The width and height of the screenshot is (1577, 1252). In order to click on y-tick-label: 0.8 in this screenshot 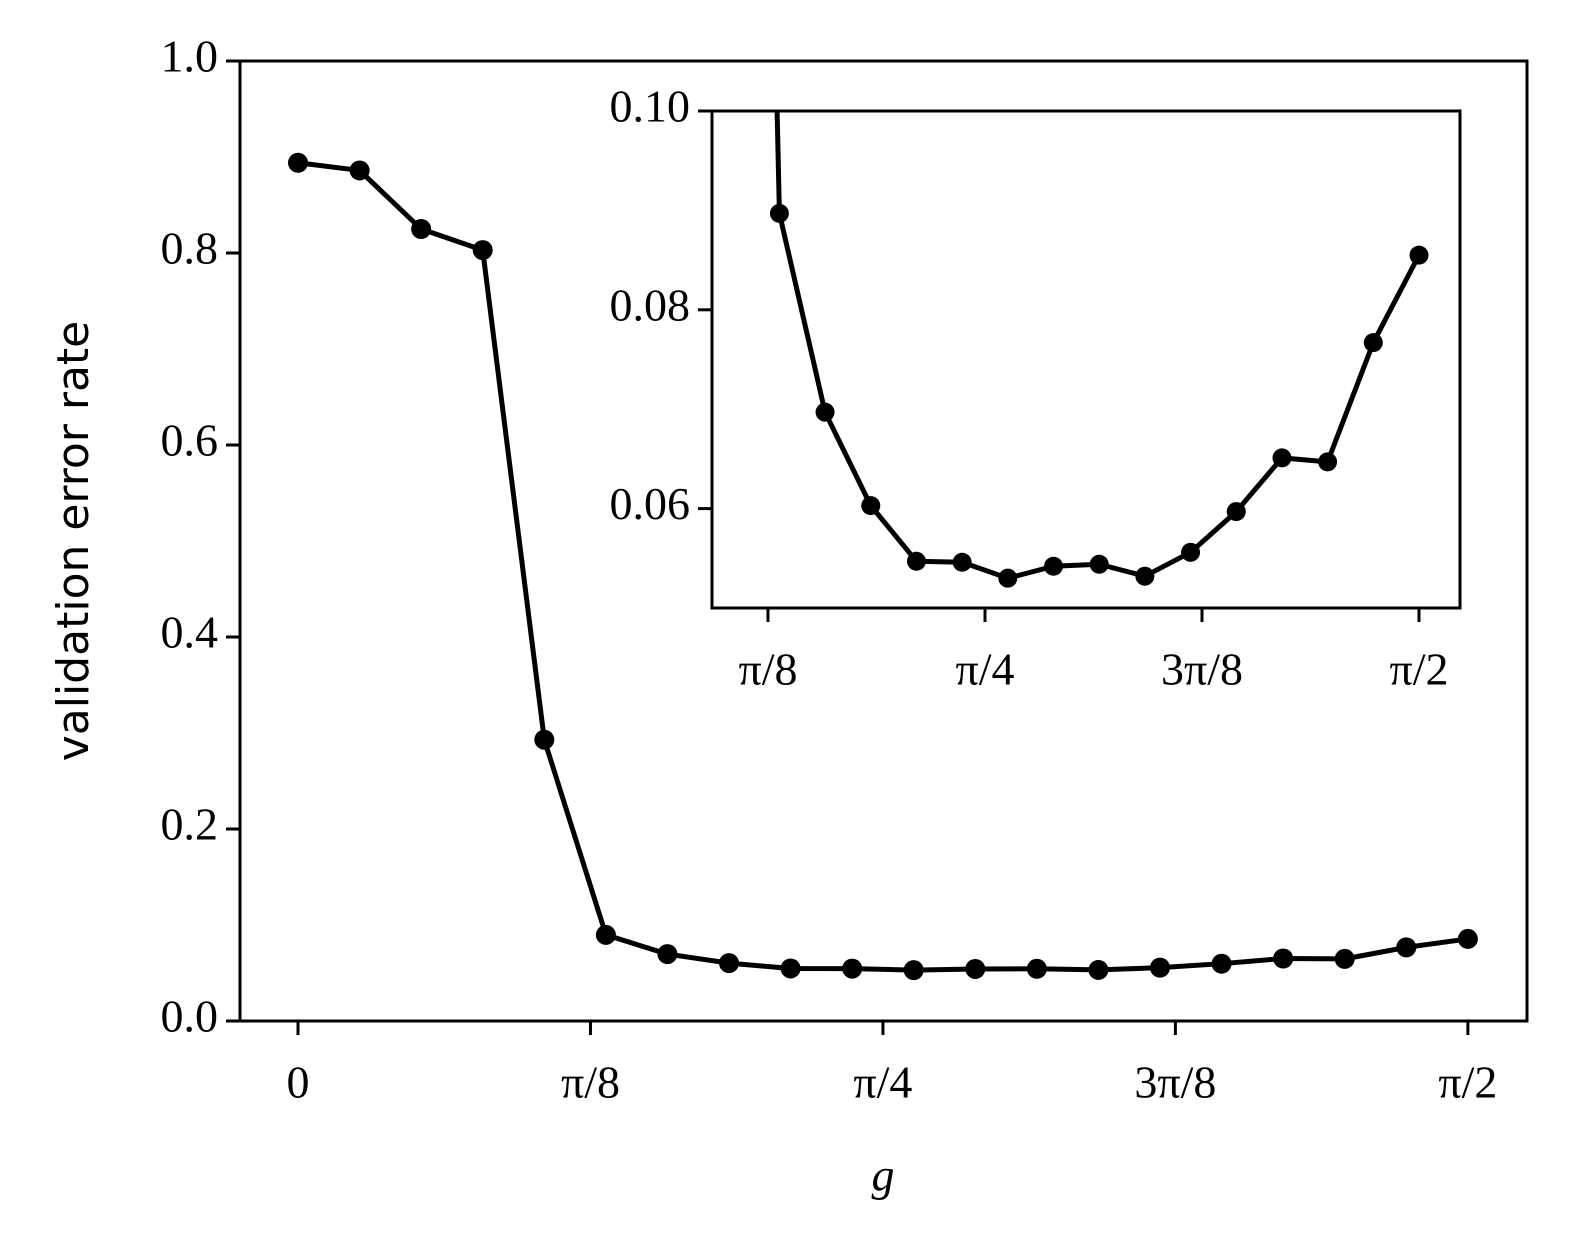, I will do `click(190, 248)`.